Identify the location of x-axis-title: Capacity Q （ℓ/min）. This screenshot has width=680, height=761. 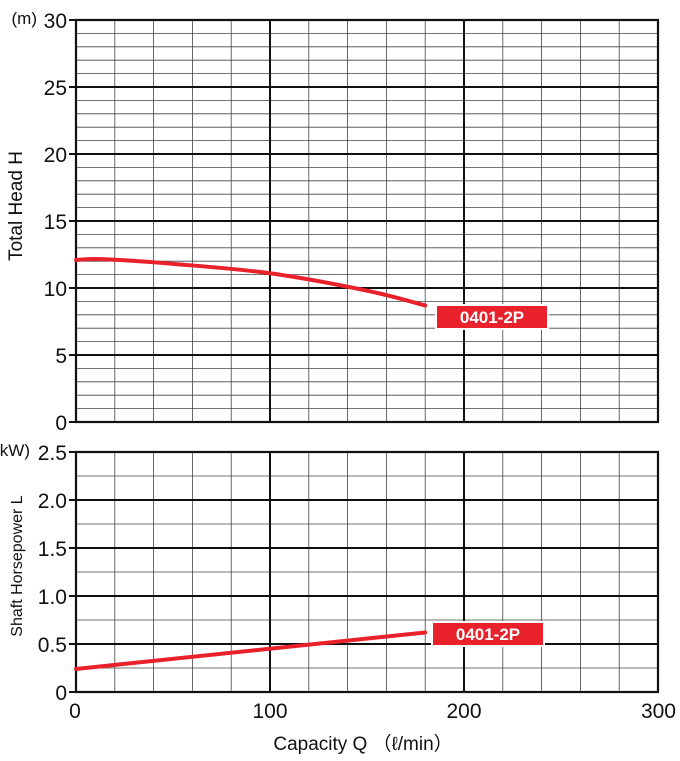
(362, 744).